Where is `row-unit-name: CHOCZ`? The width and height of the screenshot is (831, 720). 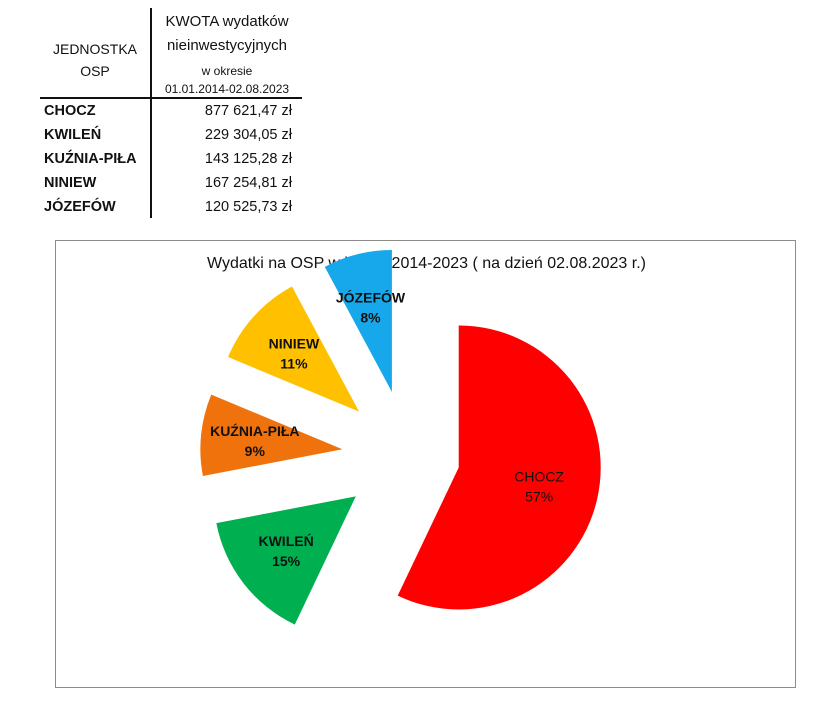 row-unit-name: CHOCZ is located at coordinates (70, 111).